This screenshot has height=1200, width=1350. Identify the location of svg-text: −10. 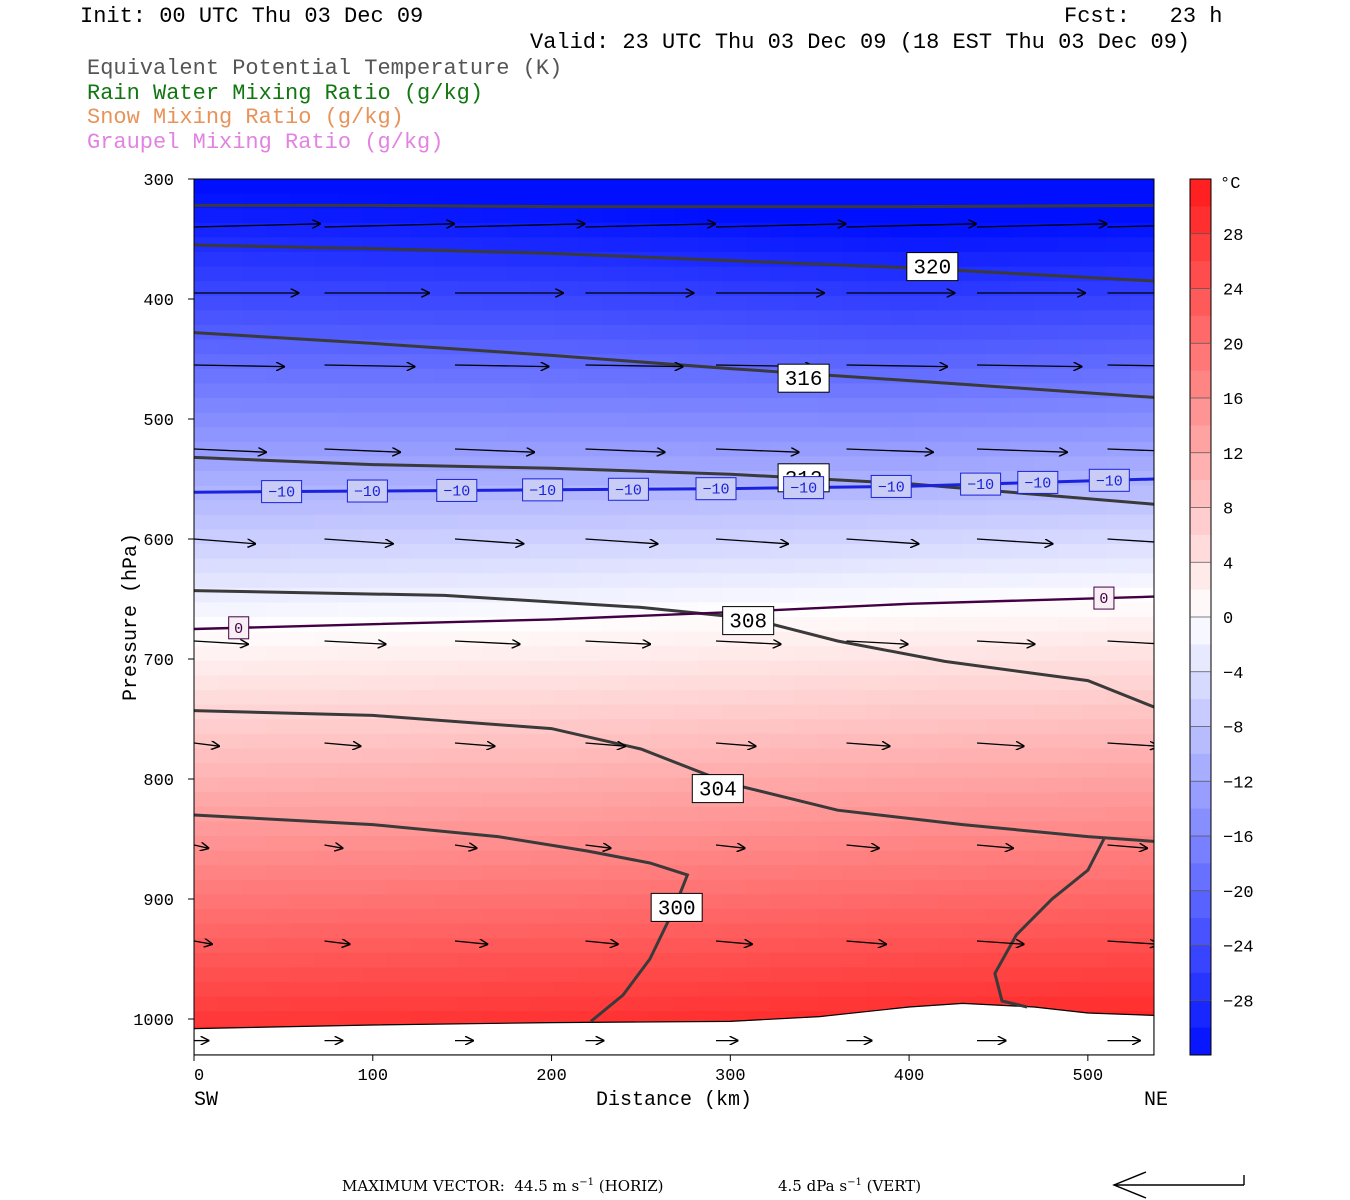
(456, 491).